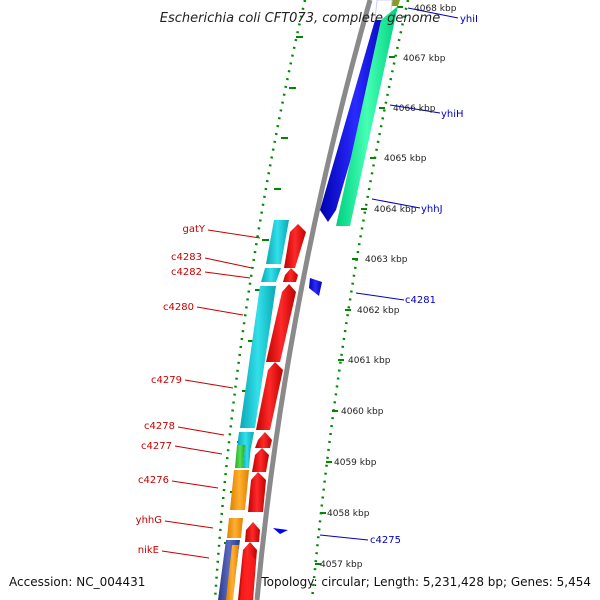 This screenshot has width=600, height=600. I want to click on gene-label-c4280: c4280, so click(178, 307).